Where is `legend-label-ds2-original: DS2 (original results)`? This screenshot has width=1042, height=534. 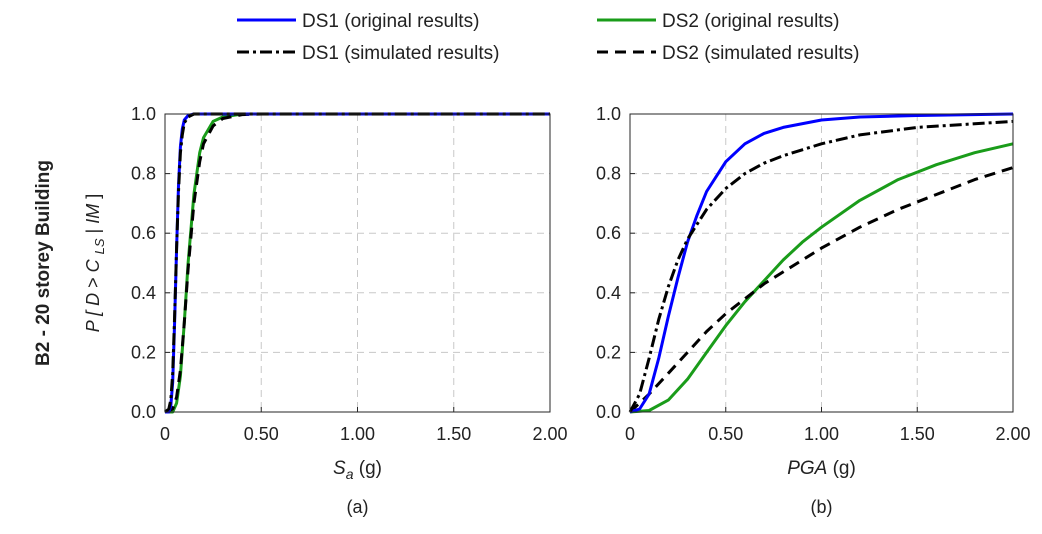
legend-label-ds2-original: DS2 (original results) is located at coordinates (750, 21).